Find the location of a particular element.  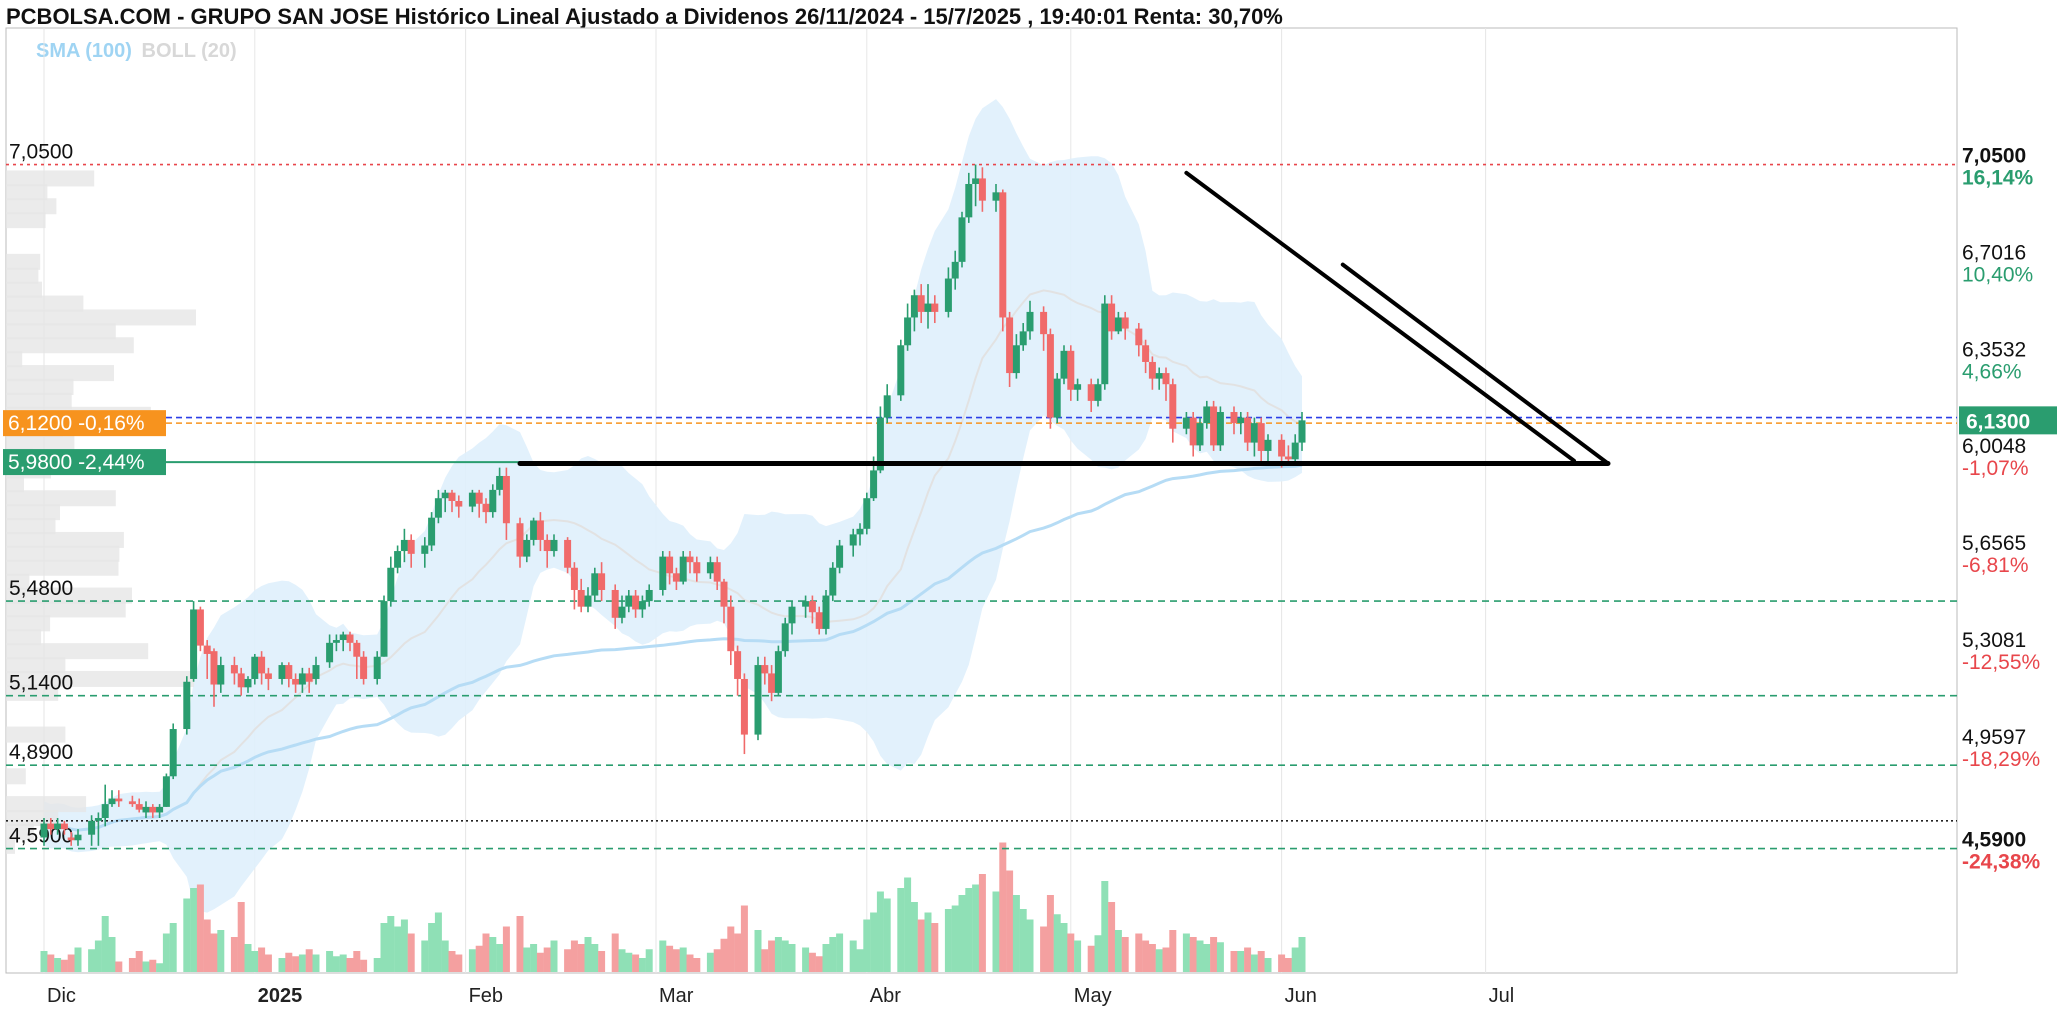

y-axis-price-label: 7,0500 is located at coordinates (1994, 156).